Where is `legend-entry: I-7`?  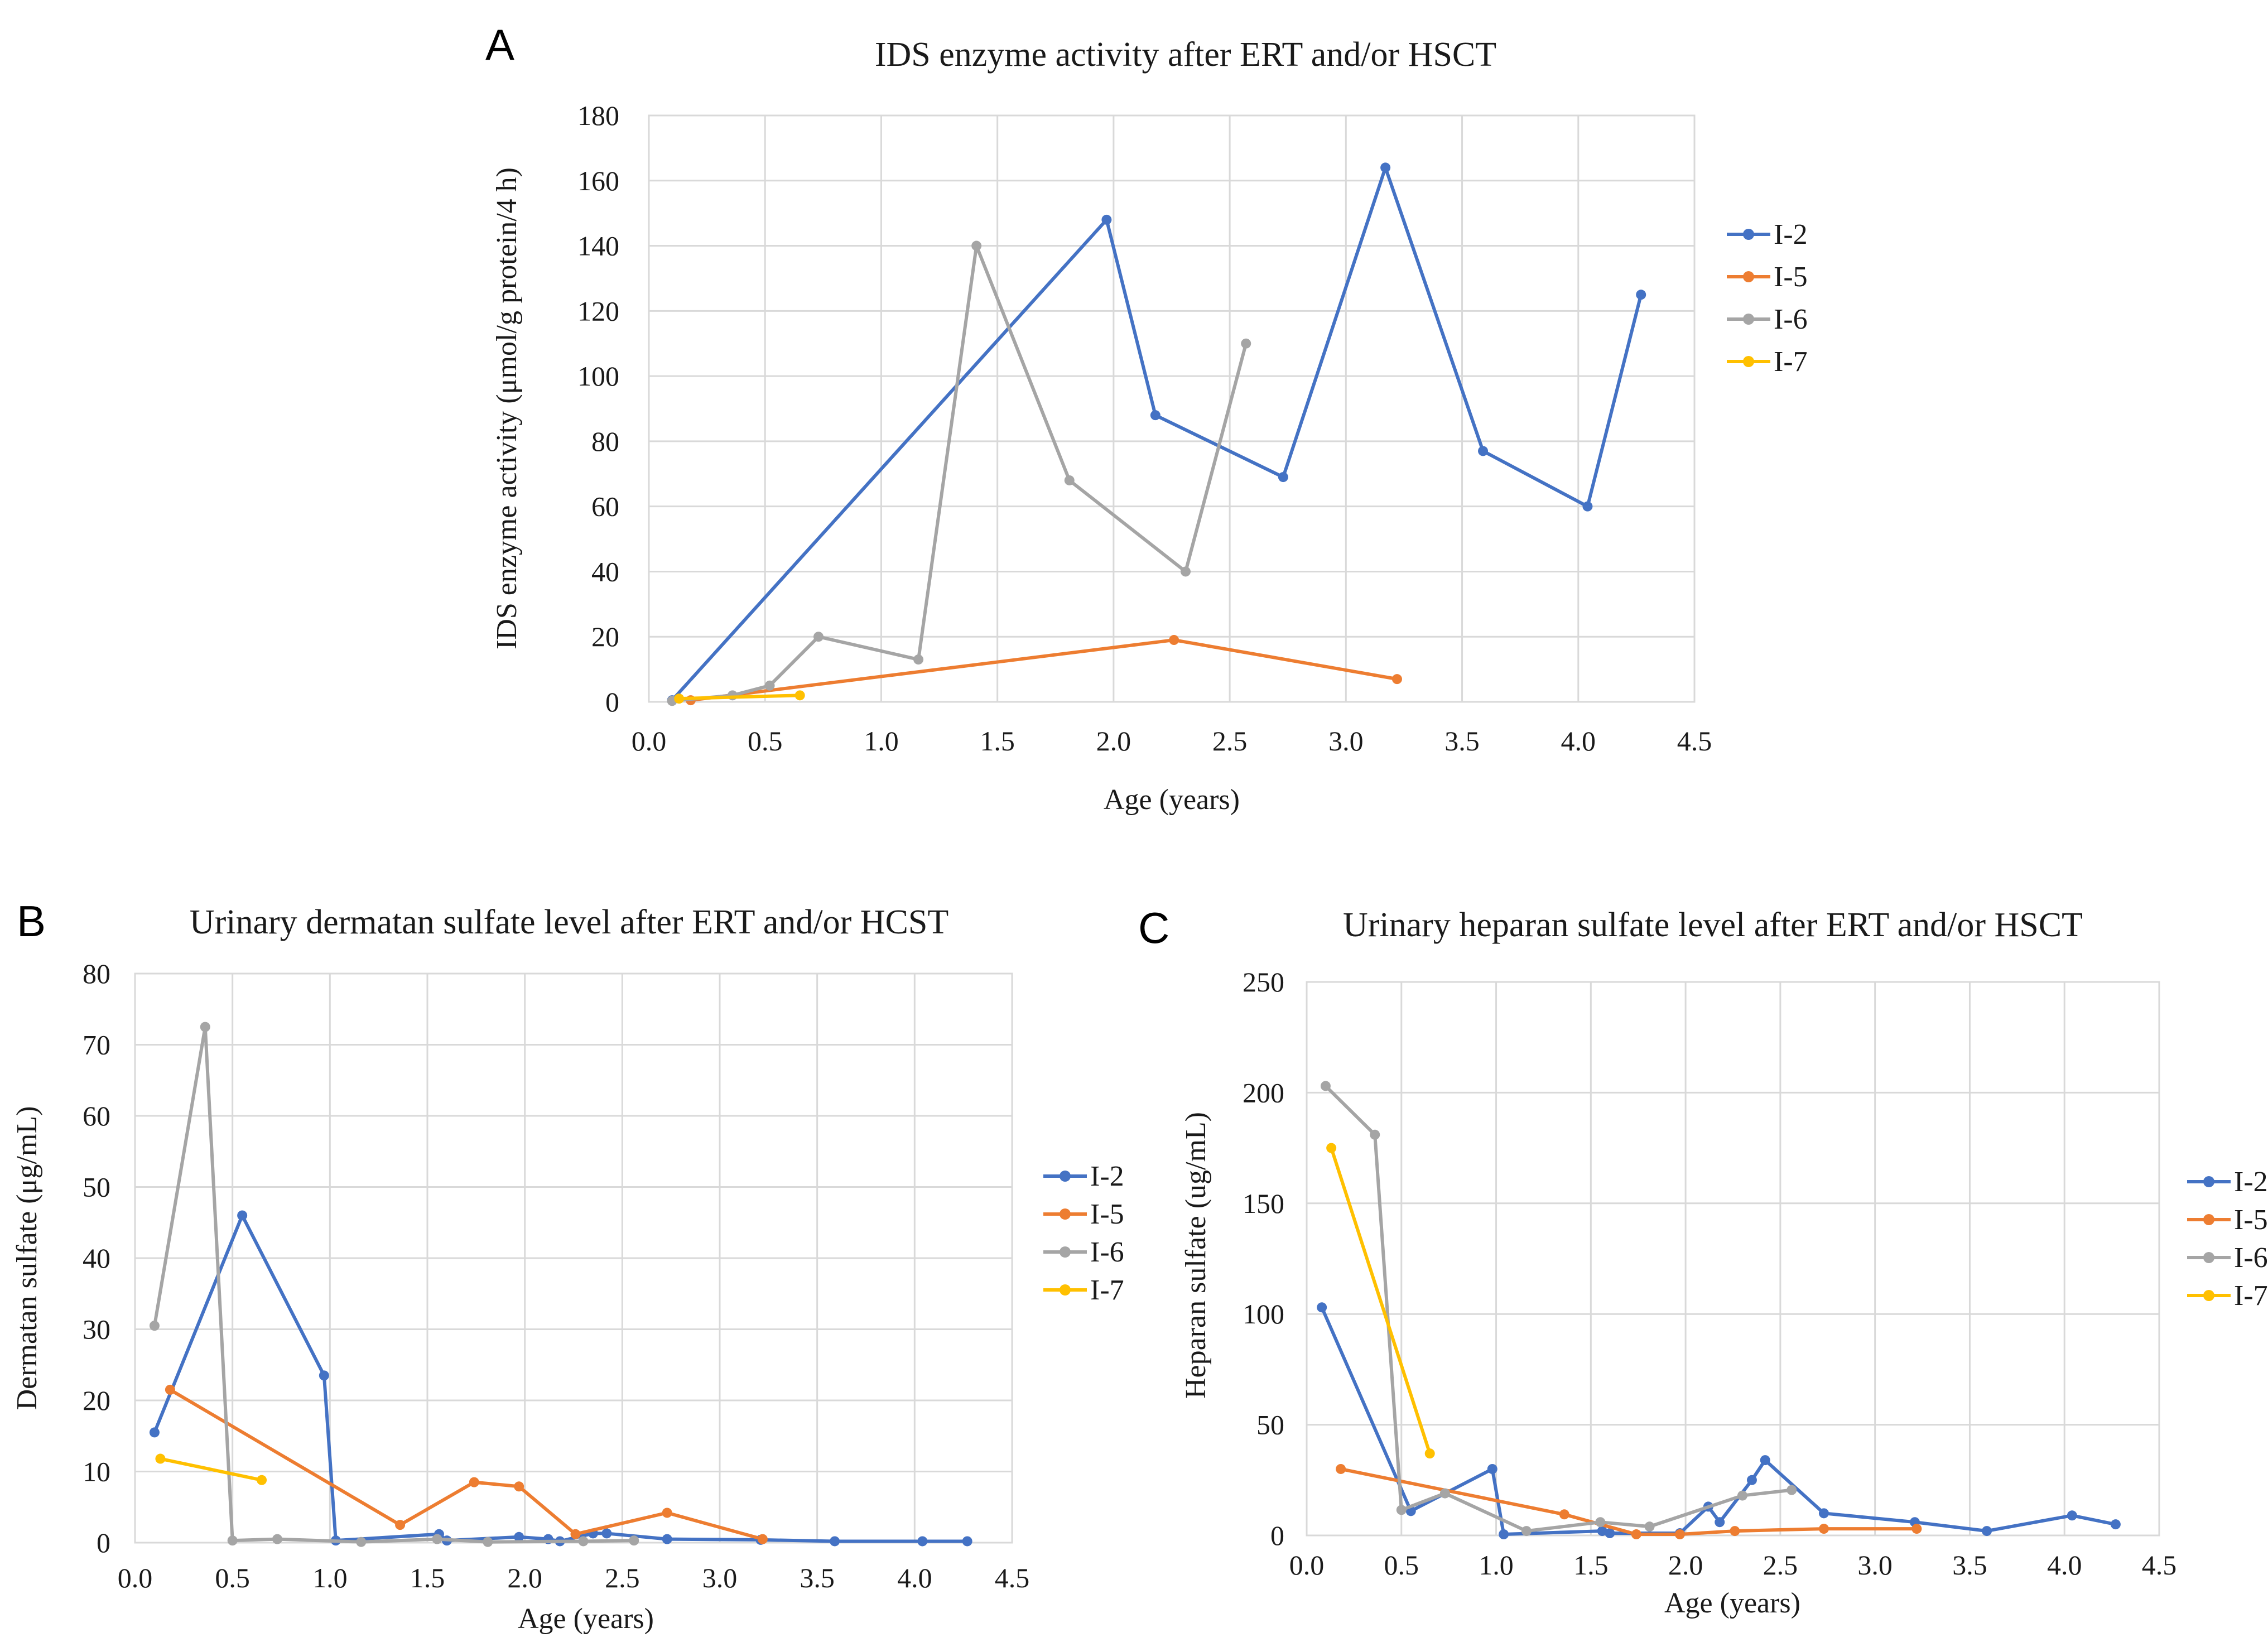 legend-entry: I-7 is located at coordinates (1767, 362).